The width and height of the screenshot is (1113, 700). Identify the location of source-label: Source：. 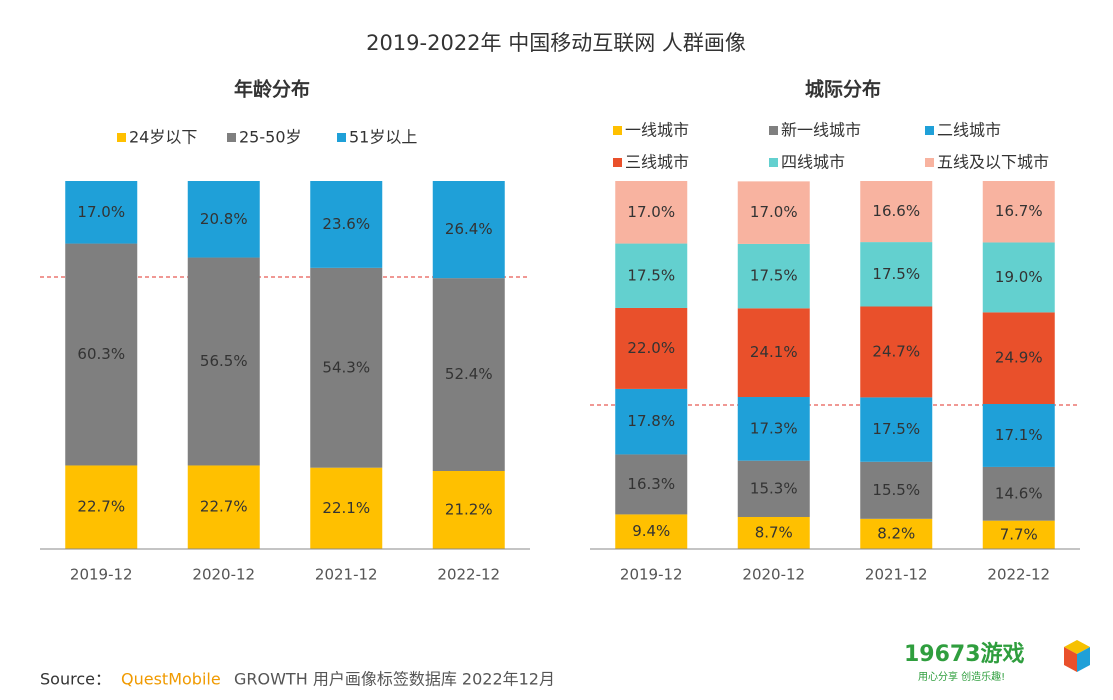
(75, 679).